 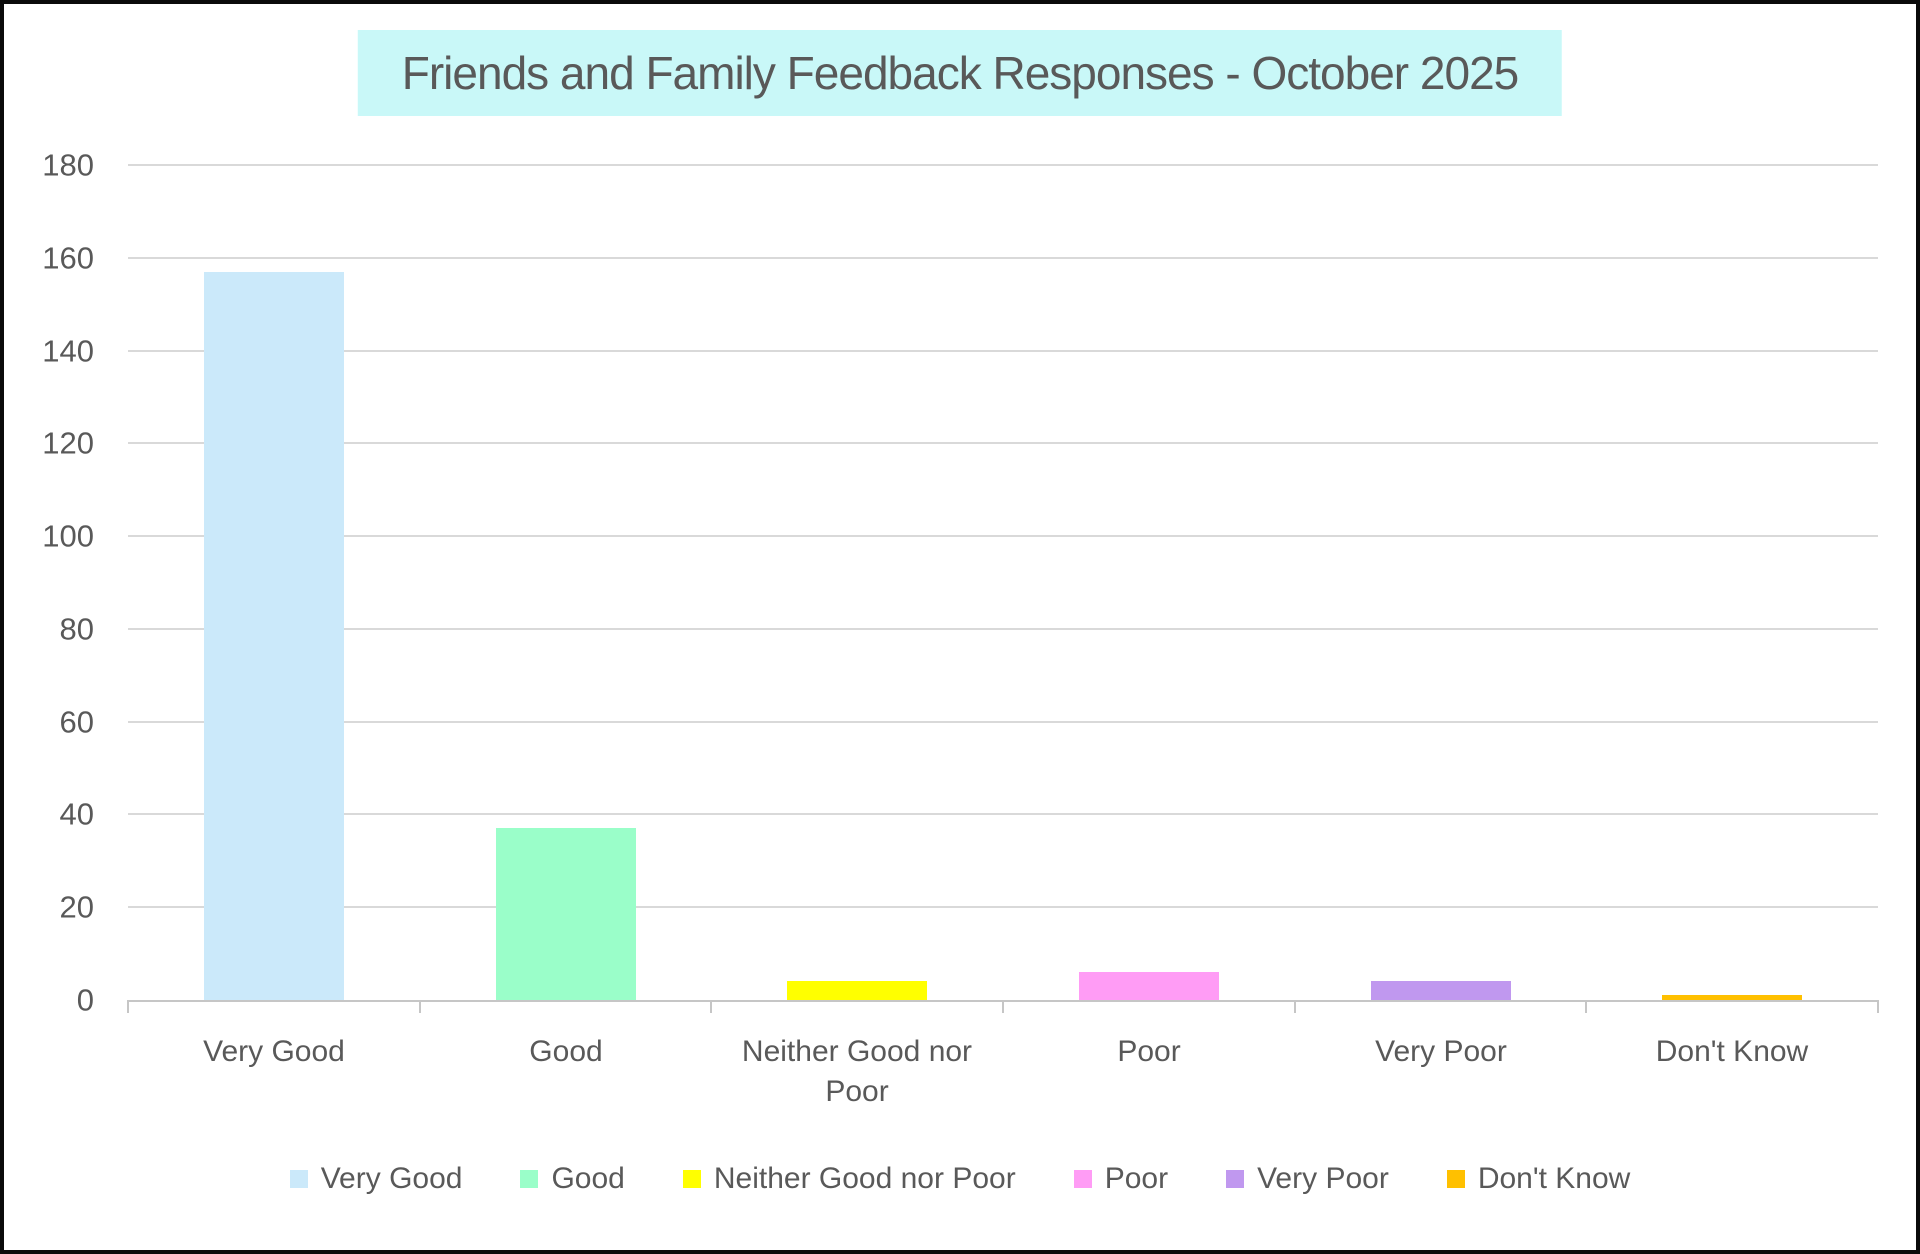 What do you see at coordinates (1136, 1178) in the screenshot?
I see `legend-label: Poor` at bounding box center [1136, 1178].